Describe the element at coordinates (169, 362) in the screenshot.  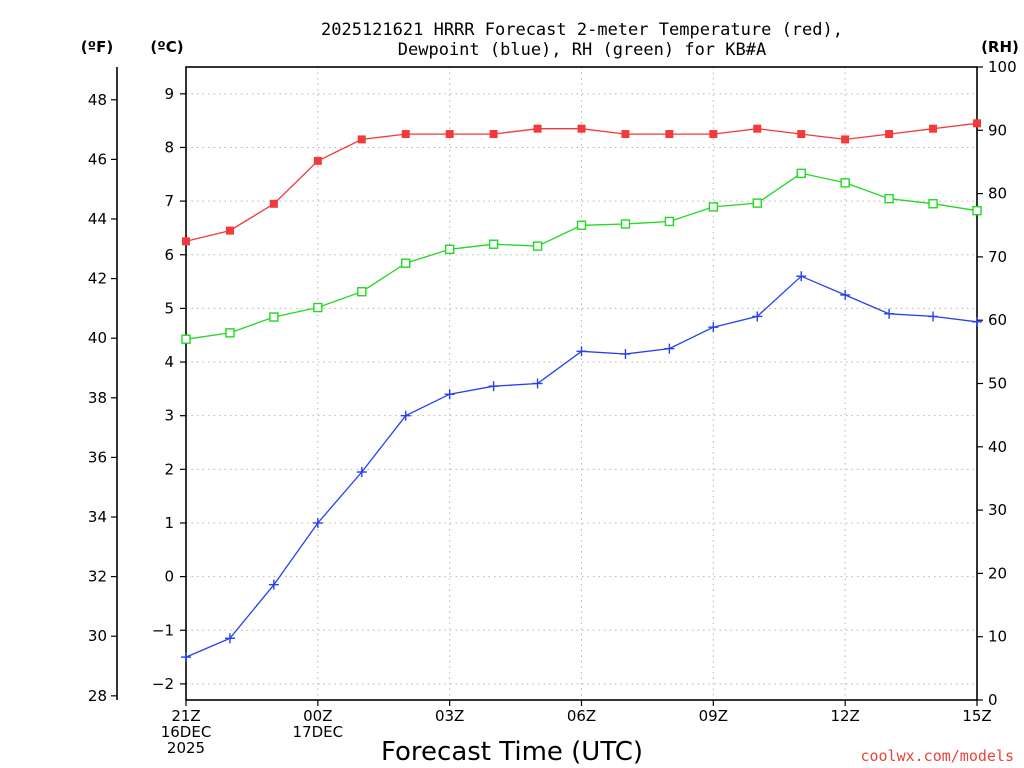
I see `celsius-tick-label: 4` at that location.